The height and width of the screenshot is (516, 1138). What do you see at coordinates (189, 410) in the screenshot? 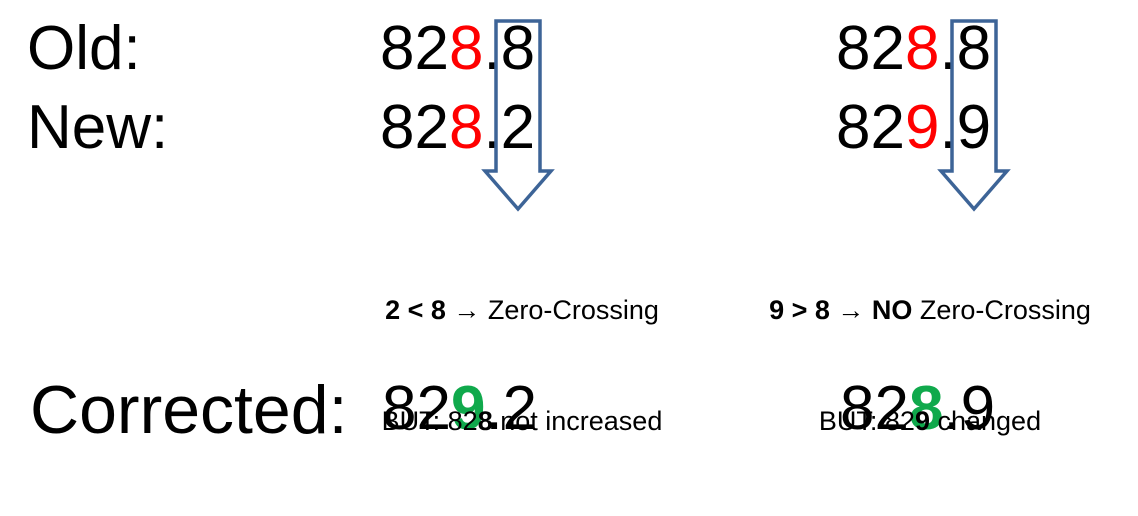
I see `corrected-row-label: Corrected:` at bounding box center [189, 410].